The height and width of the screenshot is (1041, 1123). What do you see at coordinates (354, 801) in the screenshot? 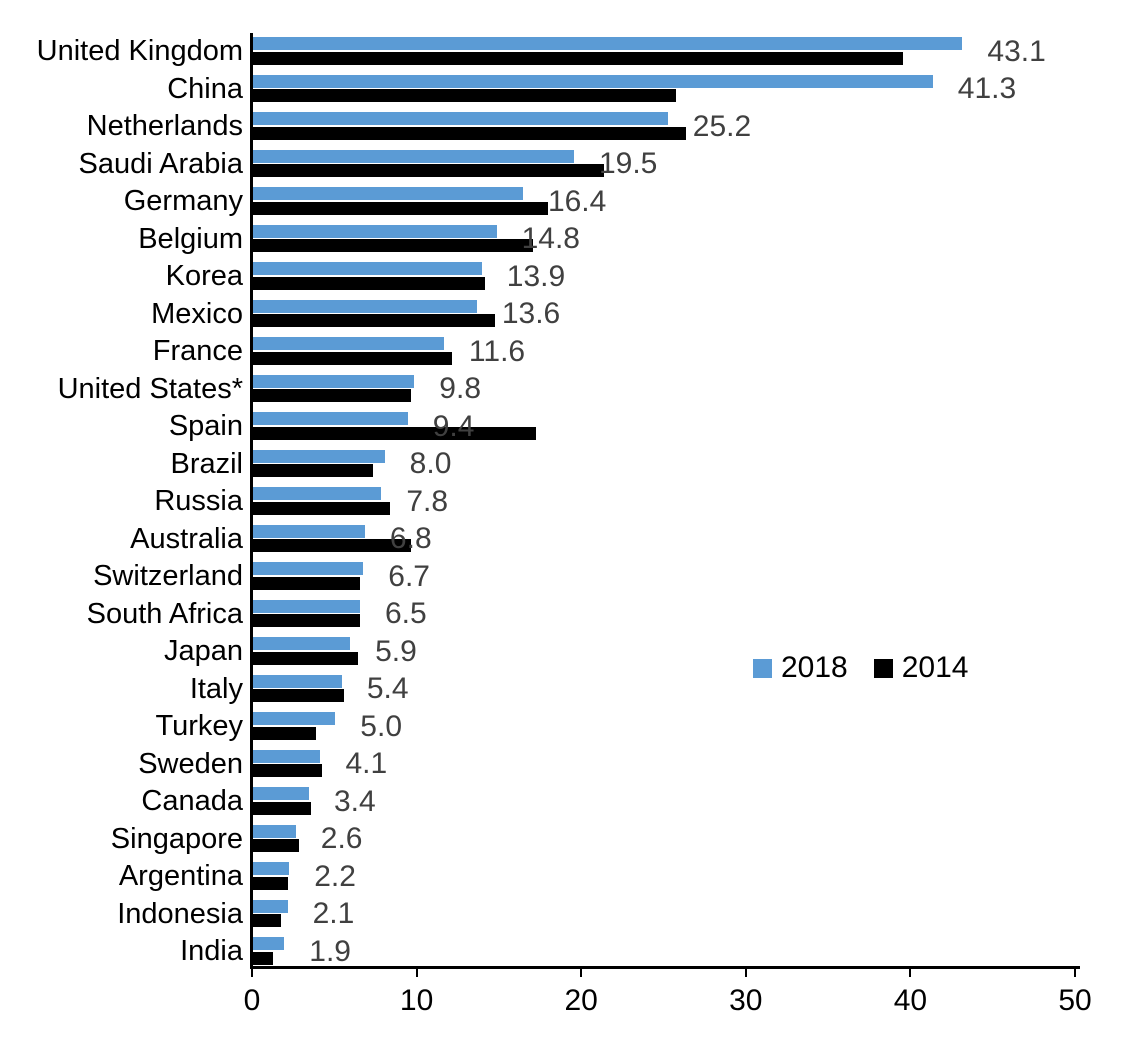
I see `data-label-2018: 3.4` at bounding box center [354, 801].